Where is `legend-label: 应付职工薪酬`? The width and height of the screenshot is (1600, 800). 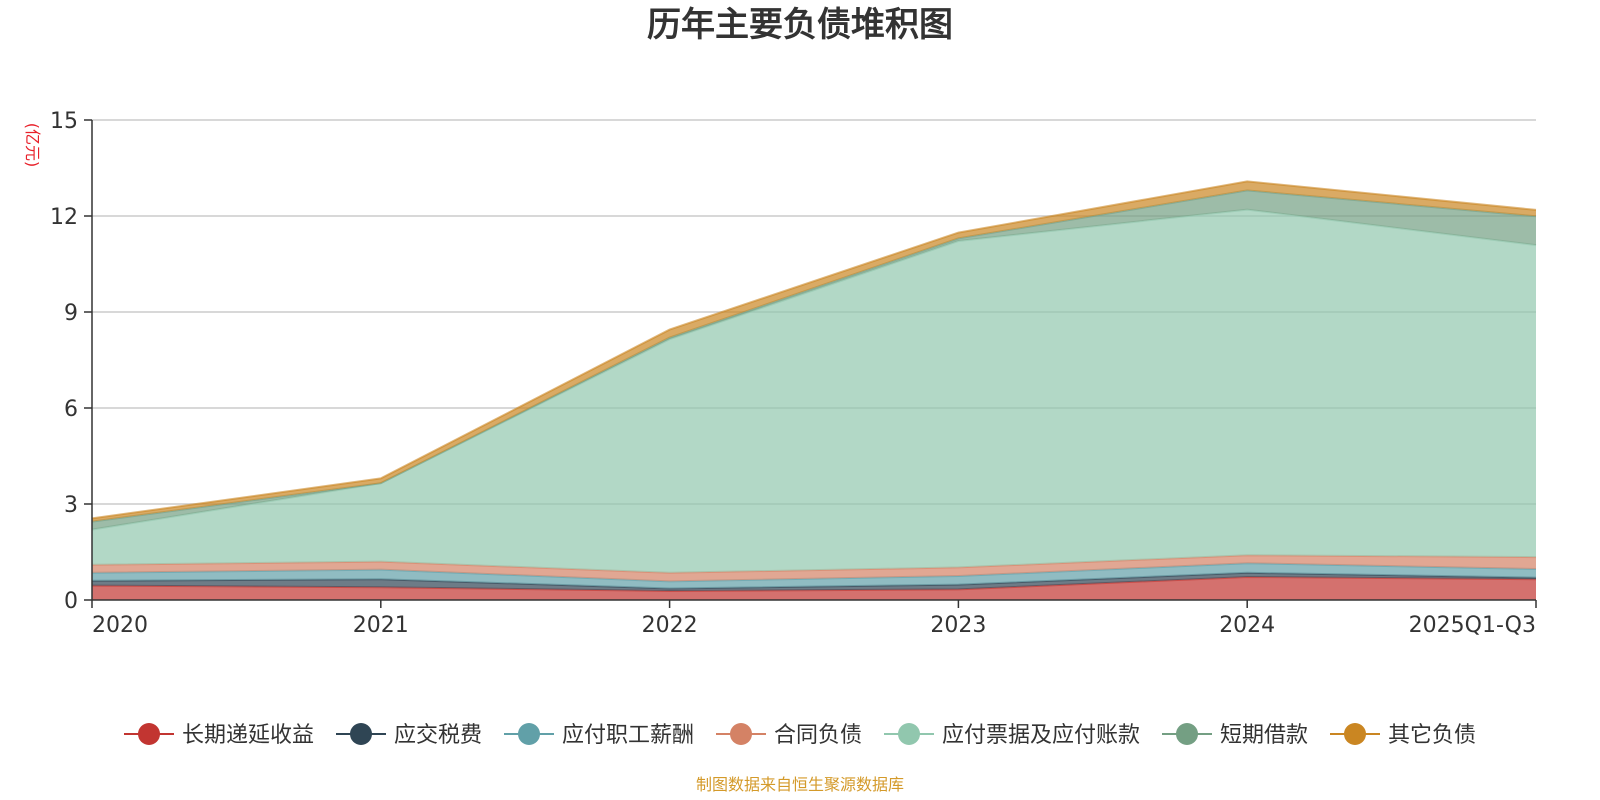
legend-label: 应付职工薪酬 is located at coordinates (628, 735).